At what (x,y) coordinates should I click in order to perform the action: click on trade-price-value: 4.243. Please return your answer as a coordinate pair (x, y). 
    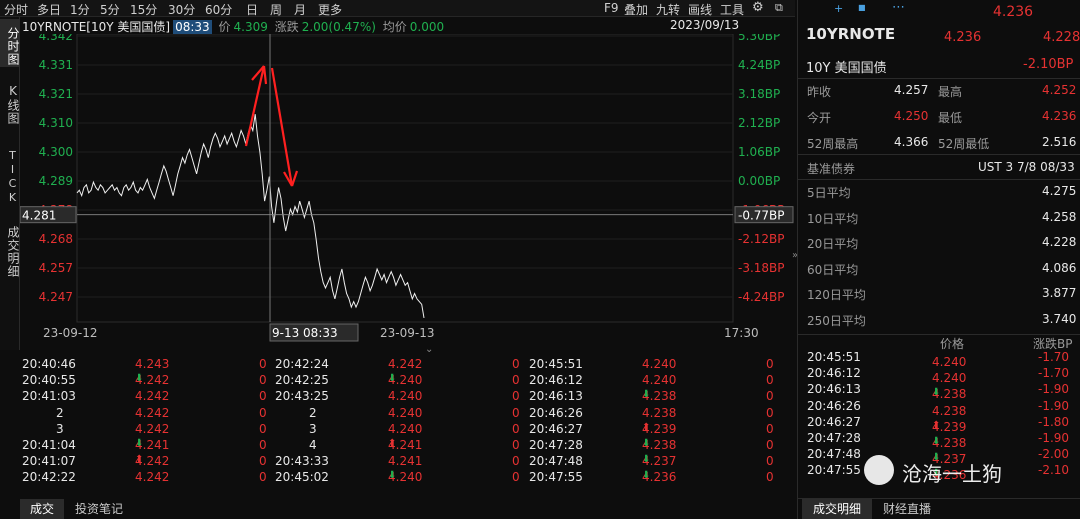
    Looking at the image, I should click on (152, 364).